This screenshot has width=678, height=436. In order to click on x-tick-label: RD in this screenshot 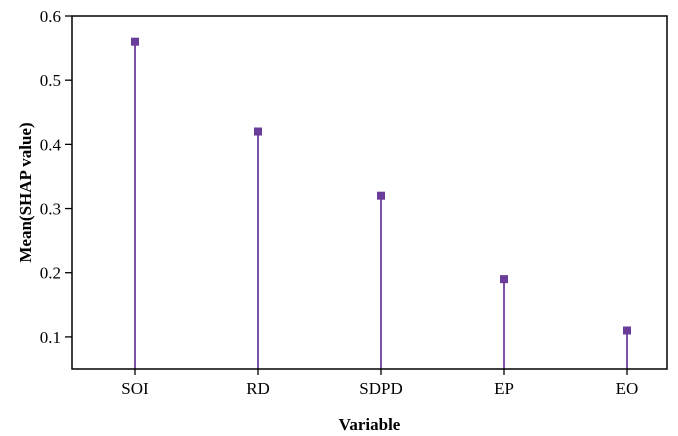, I will do `click(258, 388)`.